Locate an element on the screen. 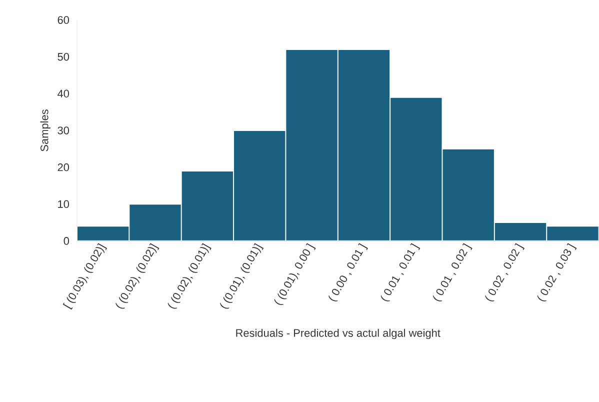 Image resolution: width=599 pixels, height=402 pixels. y-tick-label: 40 is located at coordinates (64, 94).